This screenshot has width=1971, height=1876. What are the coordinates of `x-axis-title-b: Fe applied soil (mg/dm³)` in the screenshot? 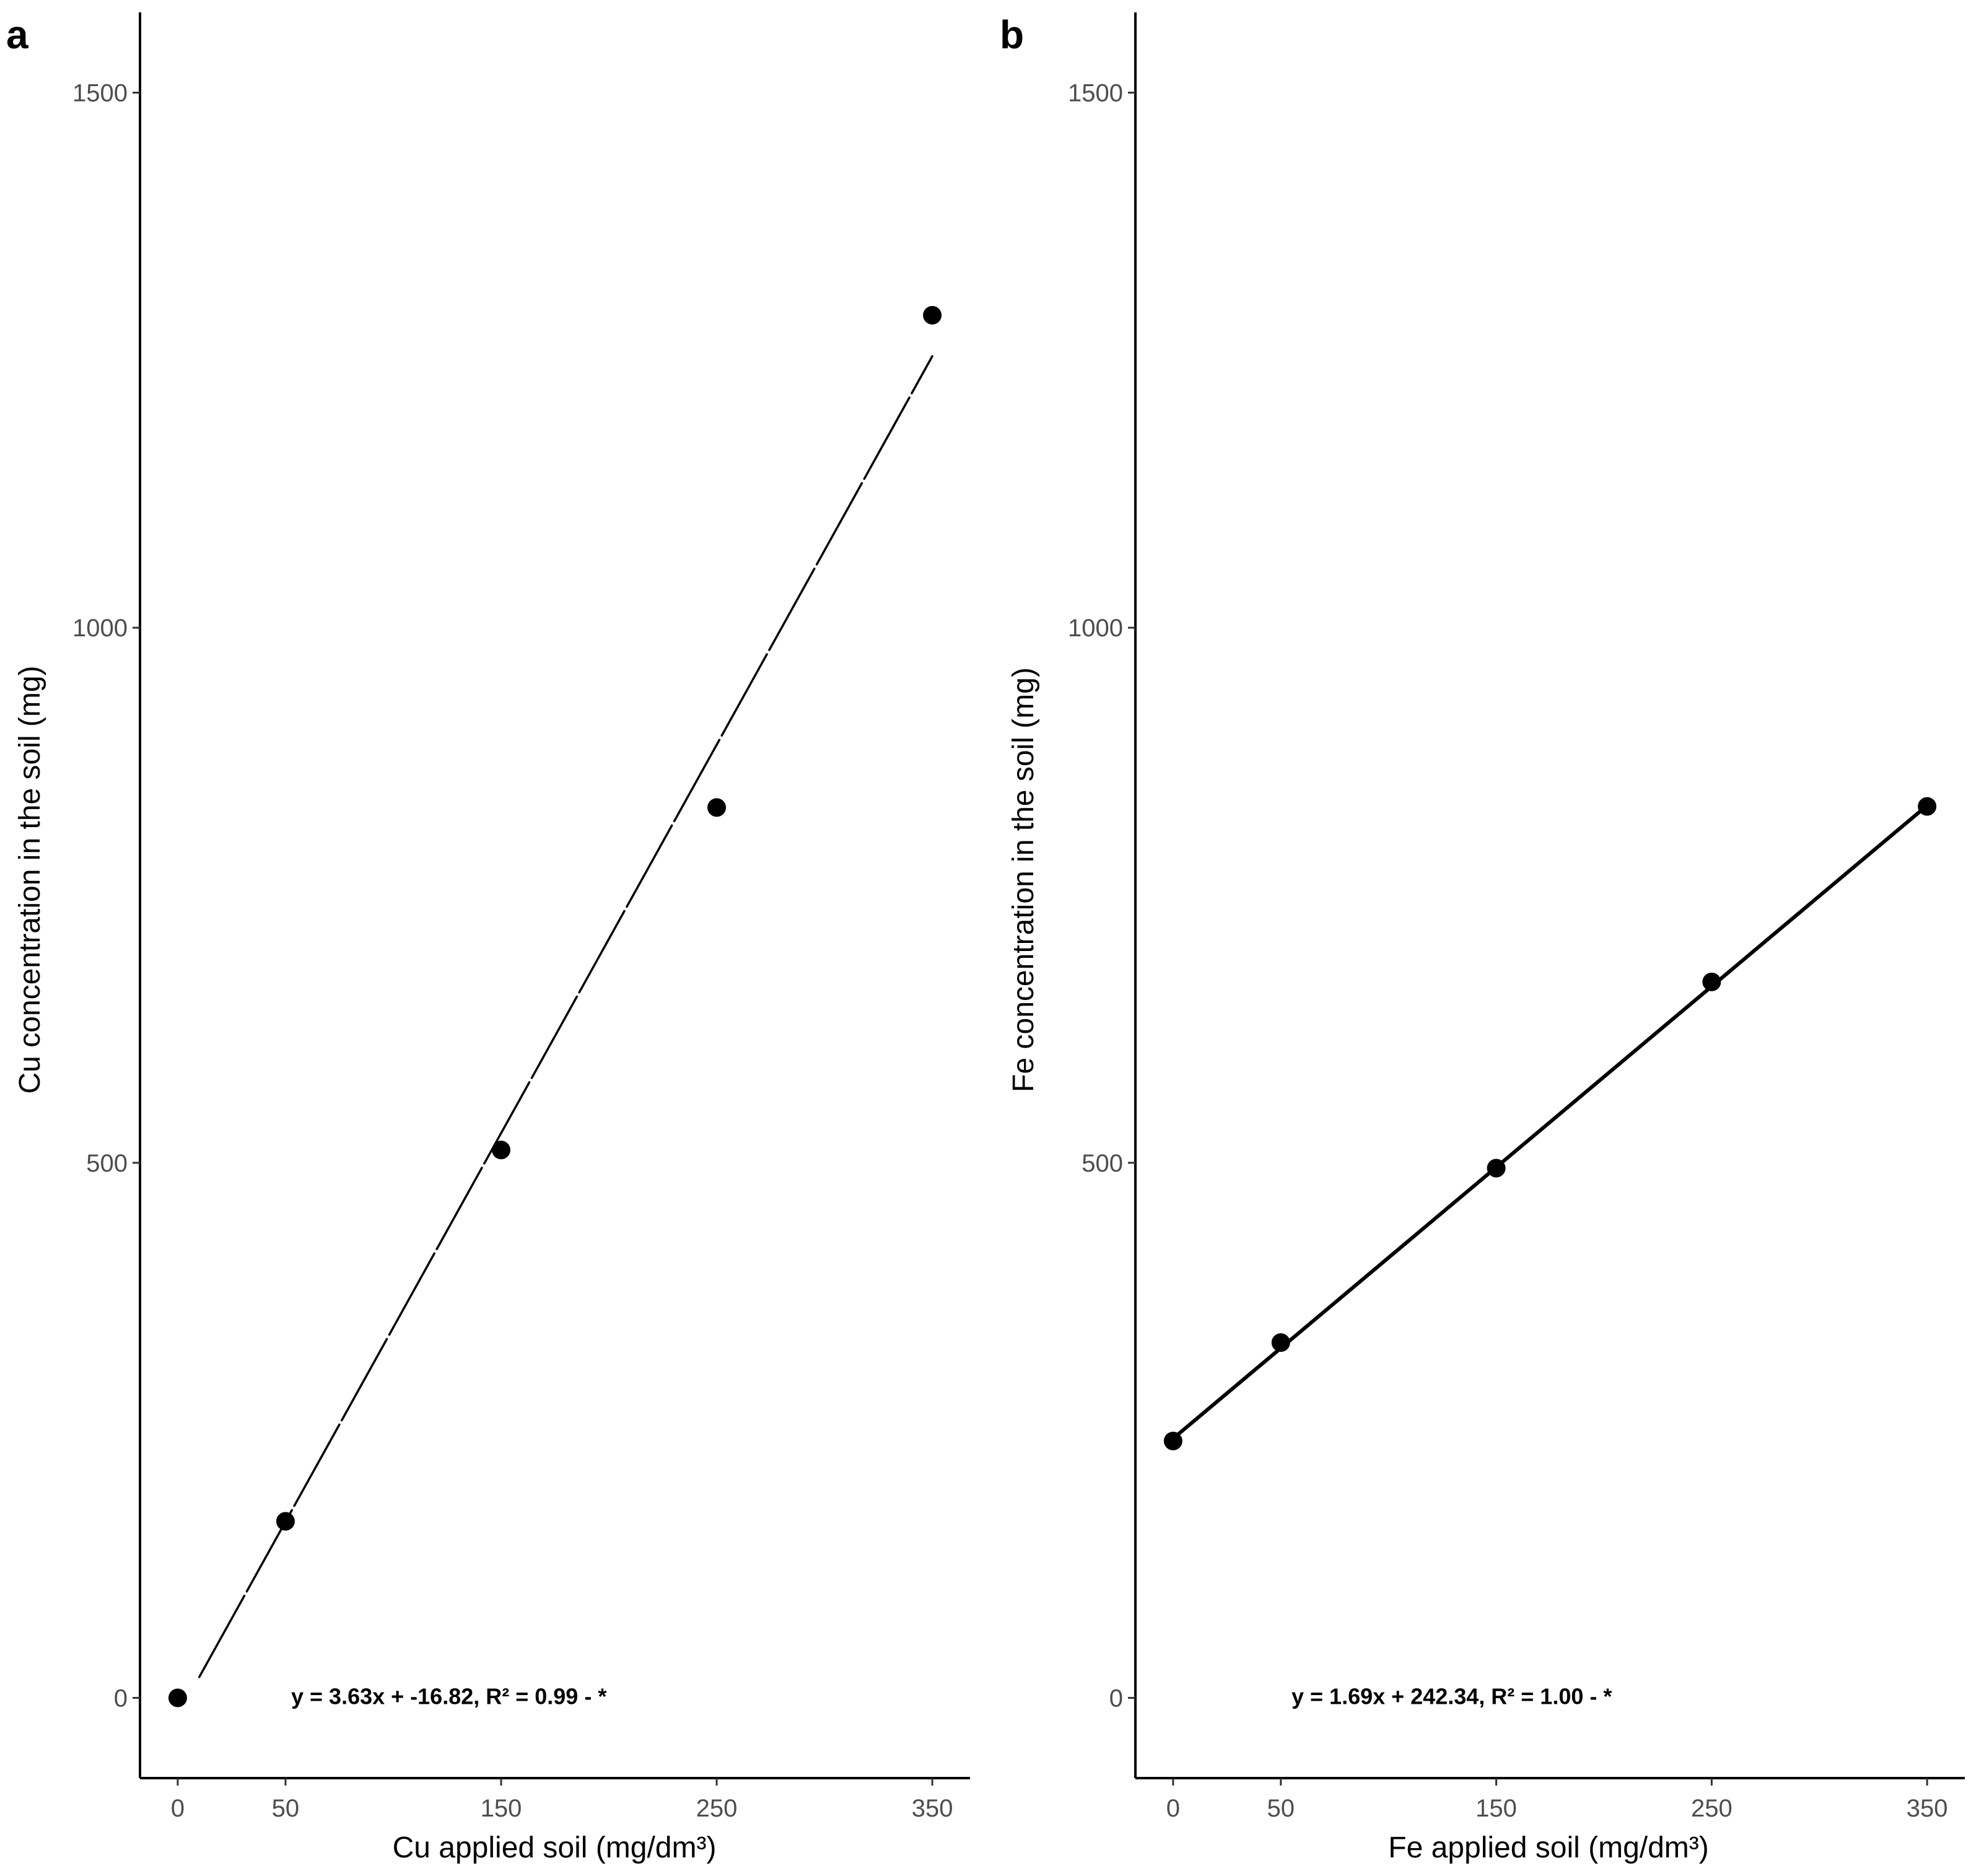 It's located at (1548, 1847).